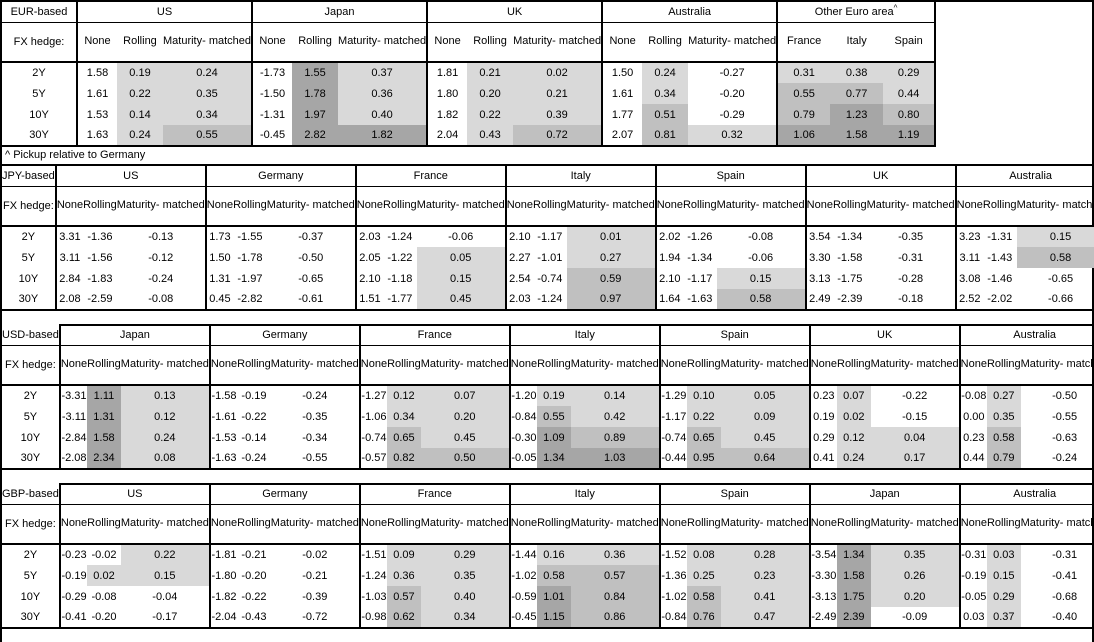 This screenshot has width=1094, height=642. I want to click on value-cell: -0.55, so click(315, 459).